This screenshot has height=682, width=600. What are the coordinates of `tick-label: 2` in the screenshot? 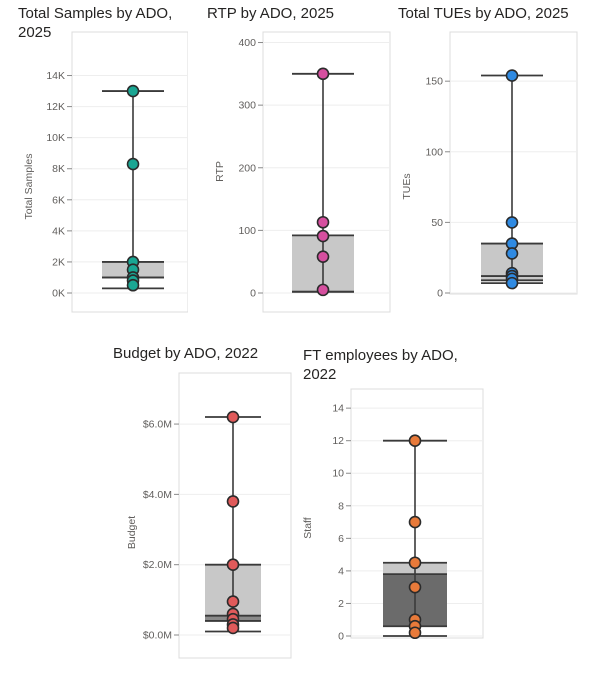 It's located at (341, 604).